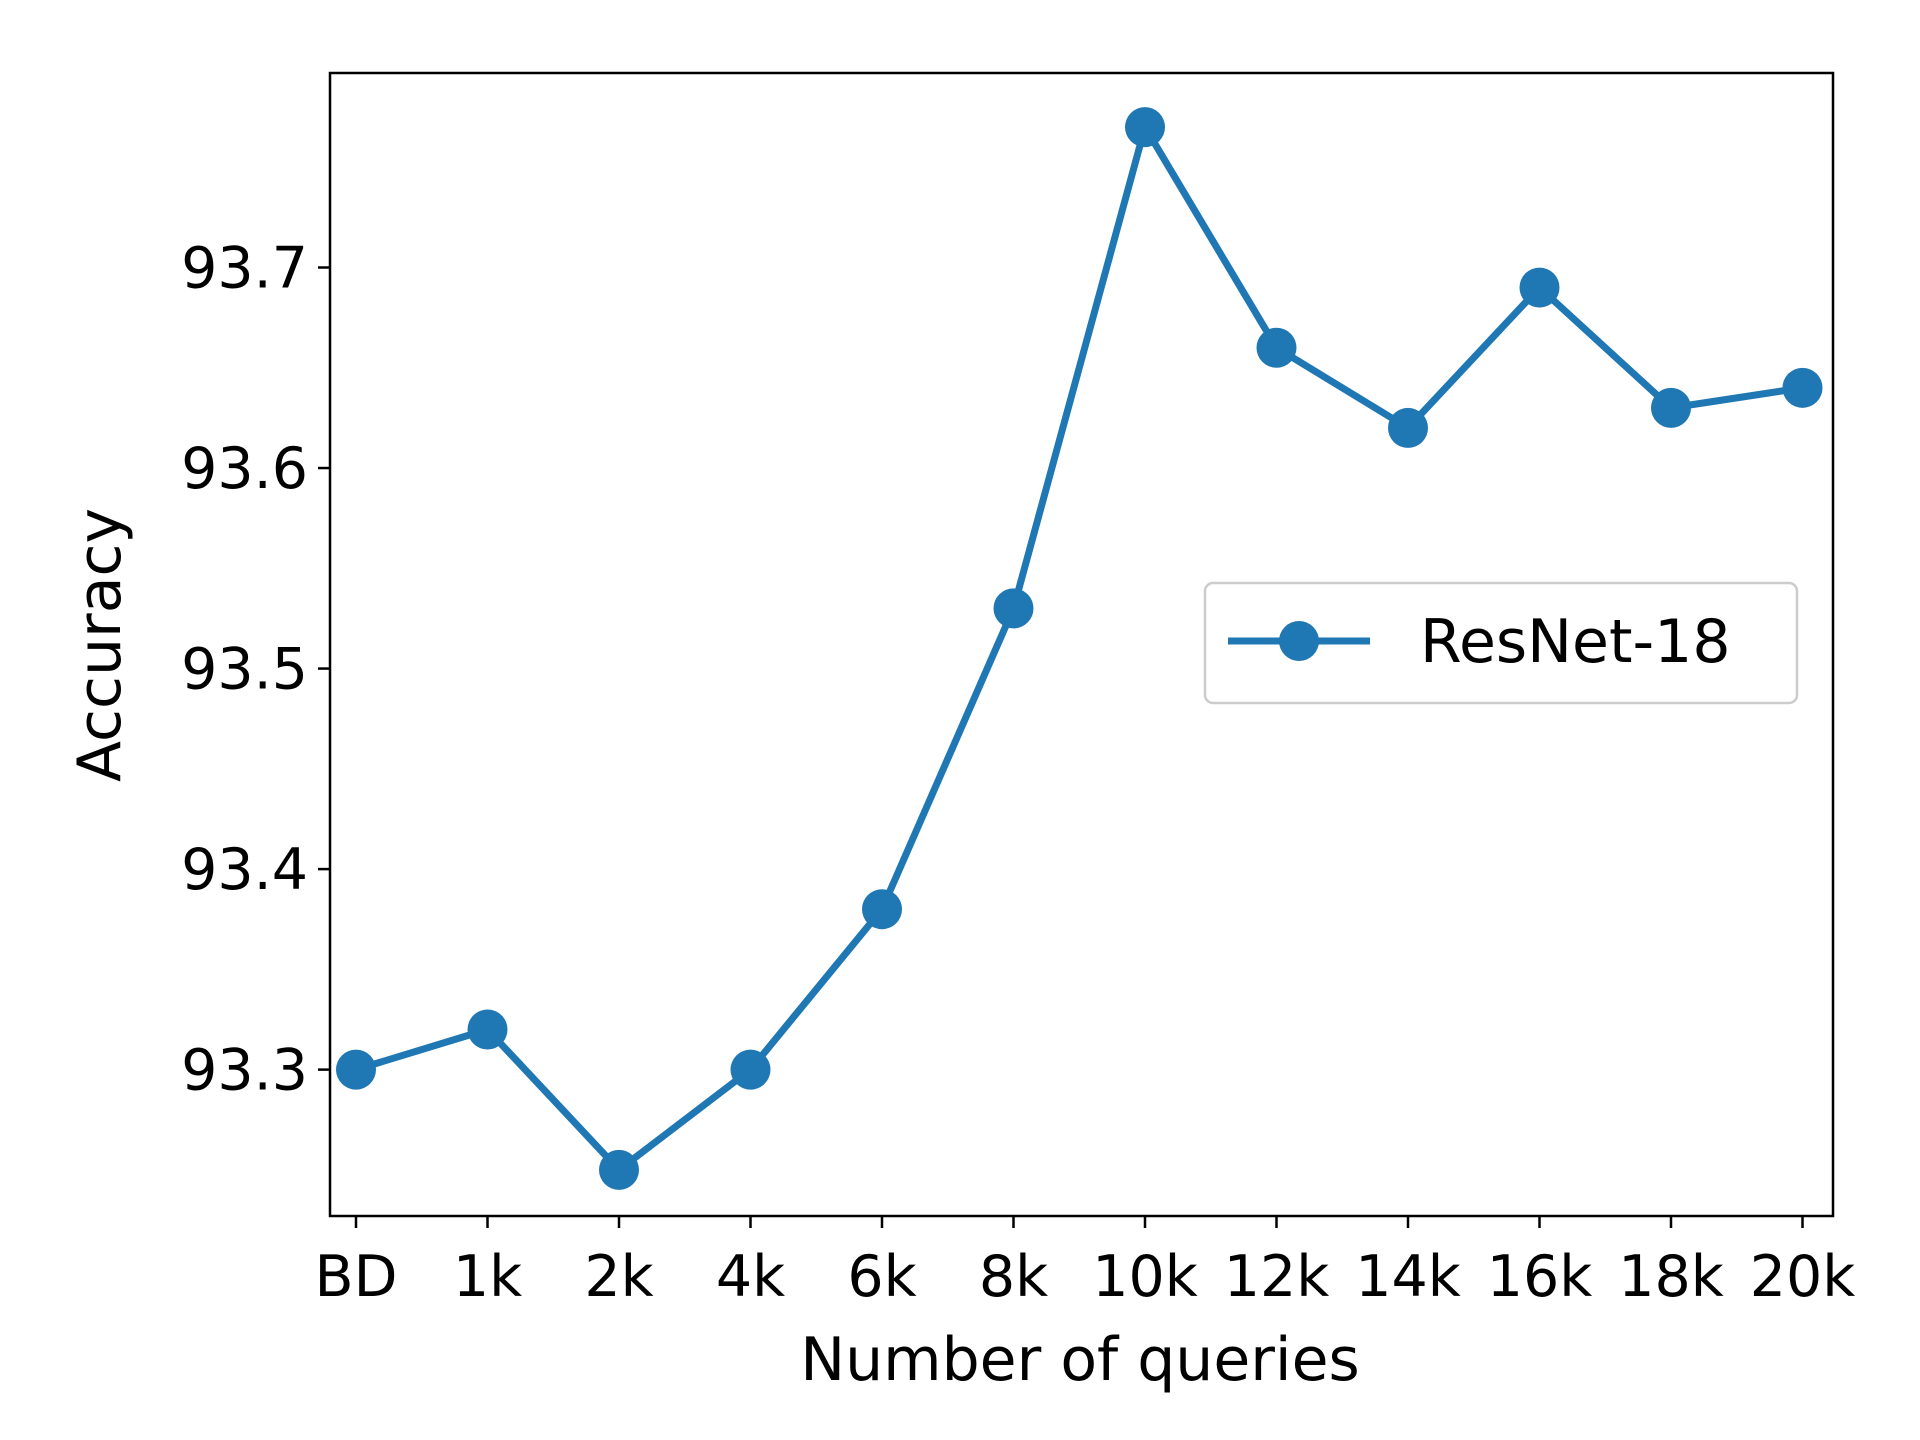 This screenshot has width=1920, height=1440. I want to click on y-tick-label: 93.3, so click(244, 1071).